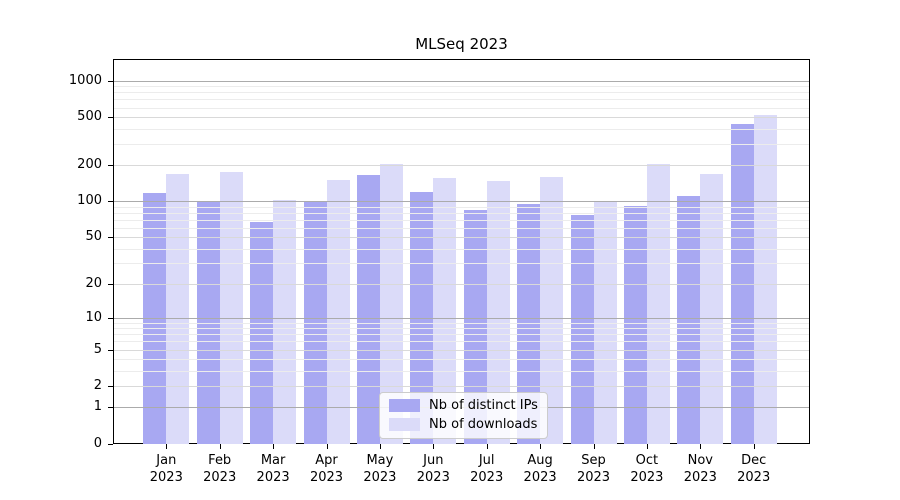 The height and width of the screenshot is (500, 900). Describe the element at coordinates (498, 312) in the screenshot. I see `bar-downloads-jul` at that location.